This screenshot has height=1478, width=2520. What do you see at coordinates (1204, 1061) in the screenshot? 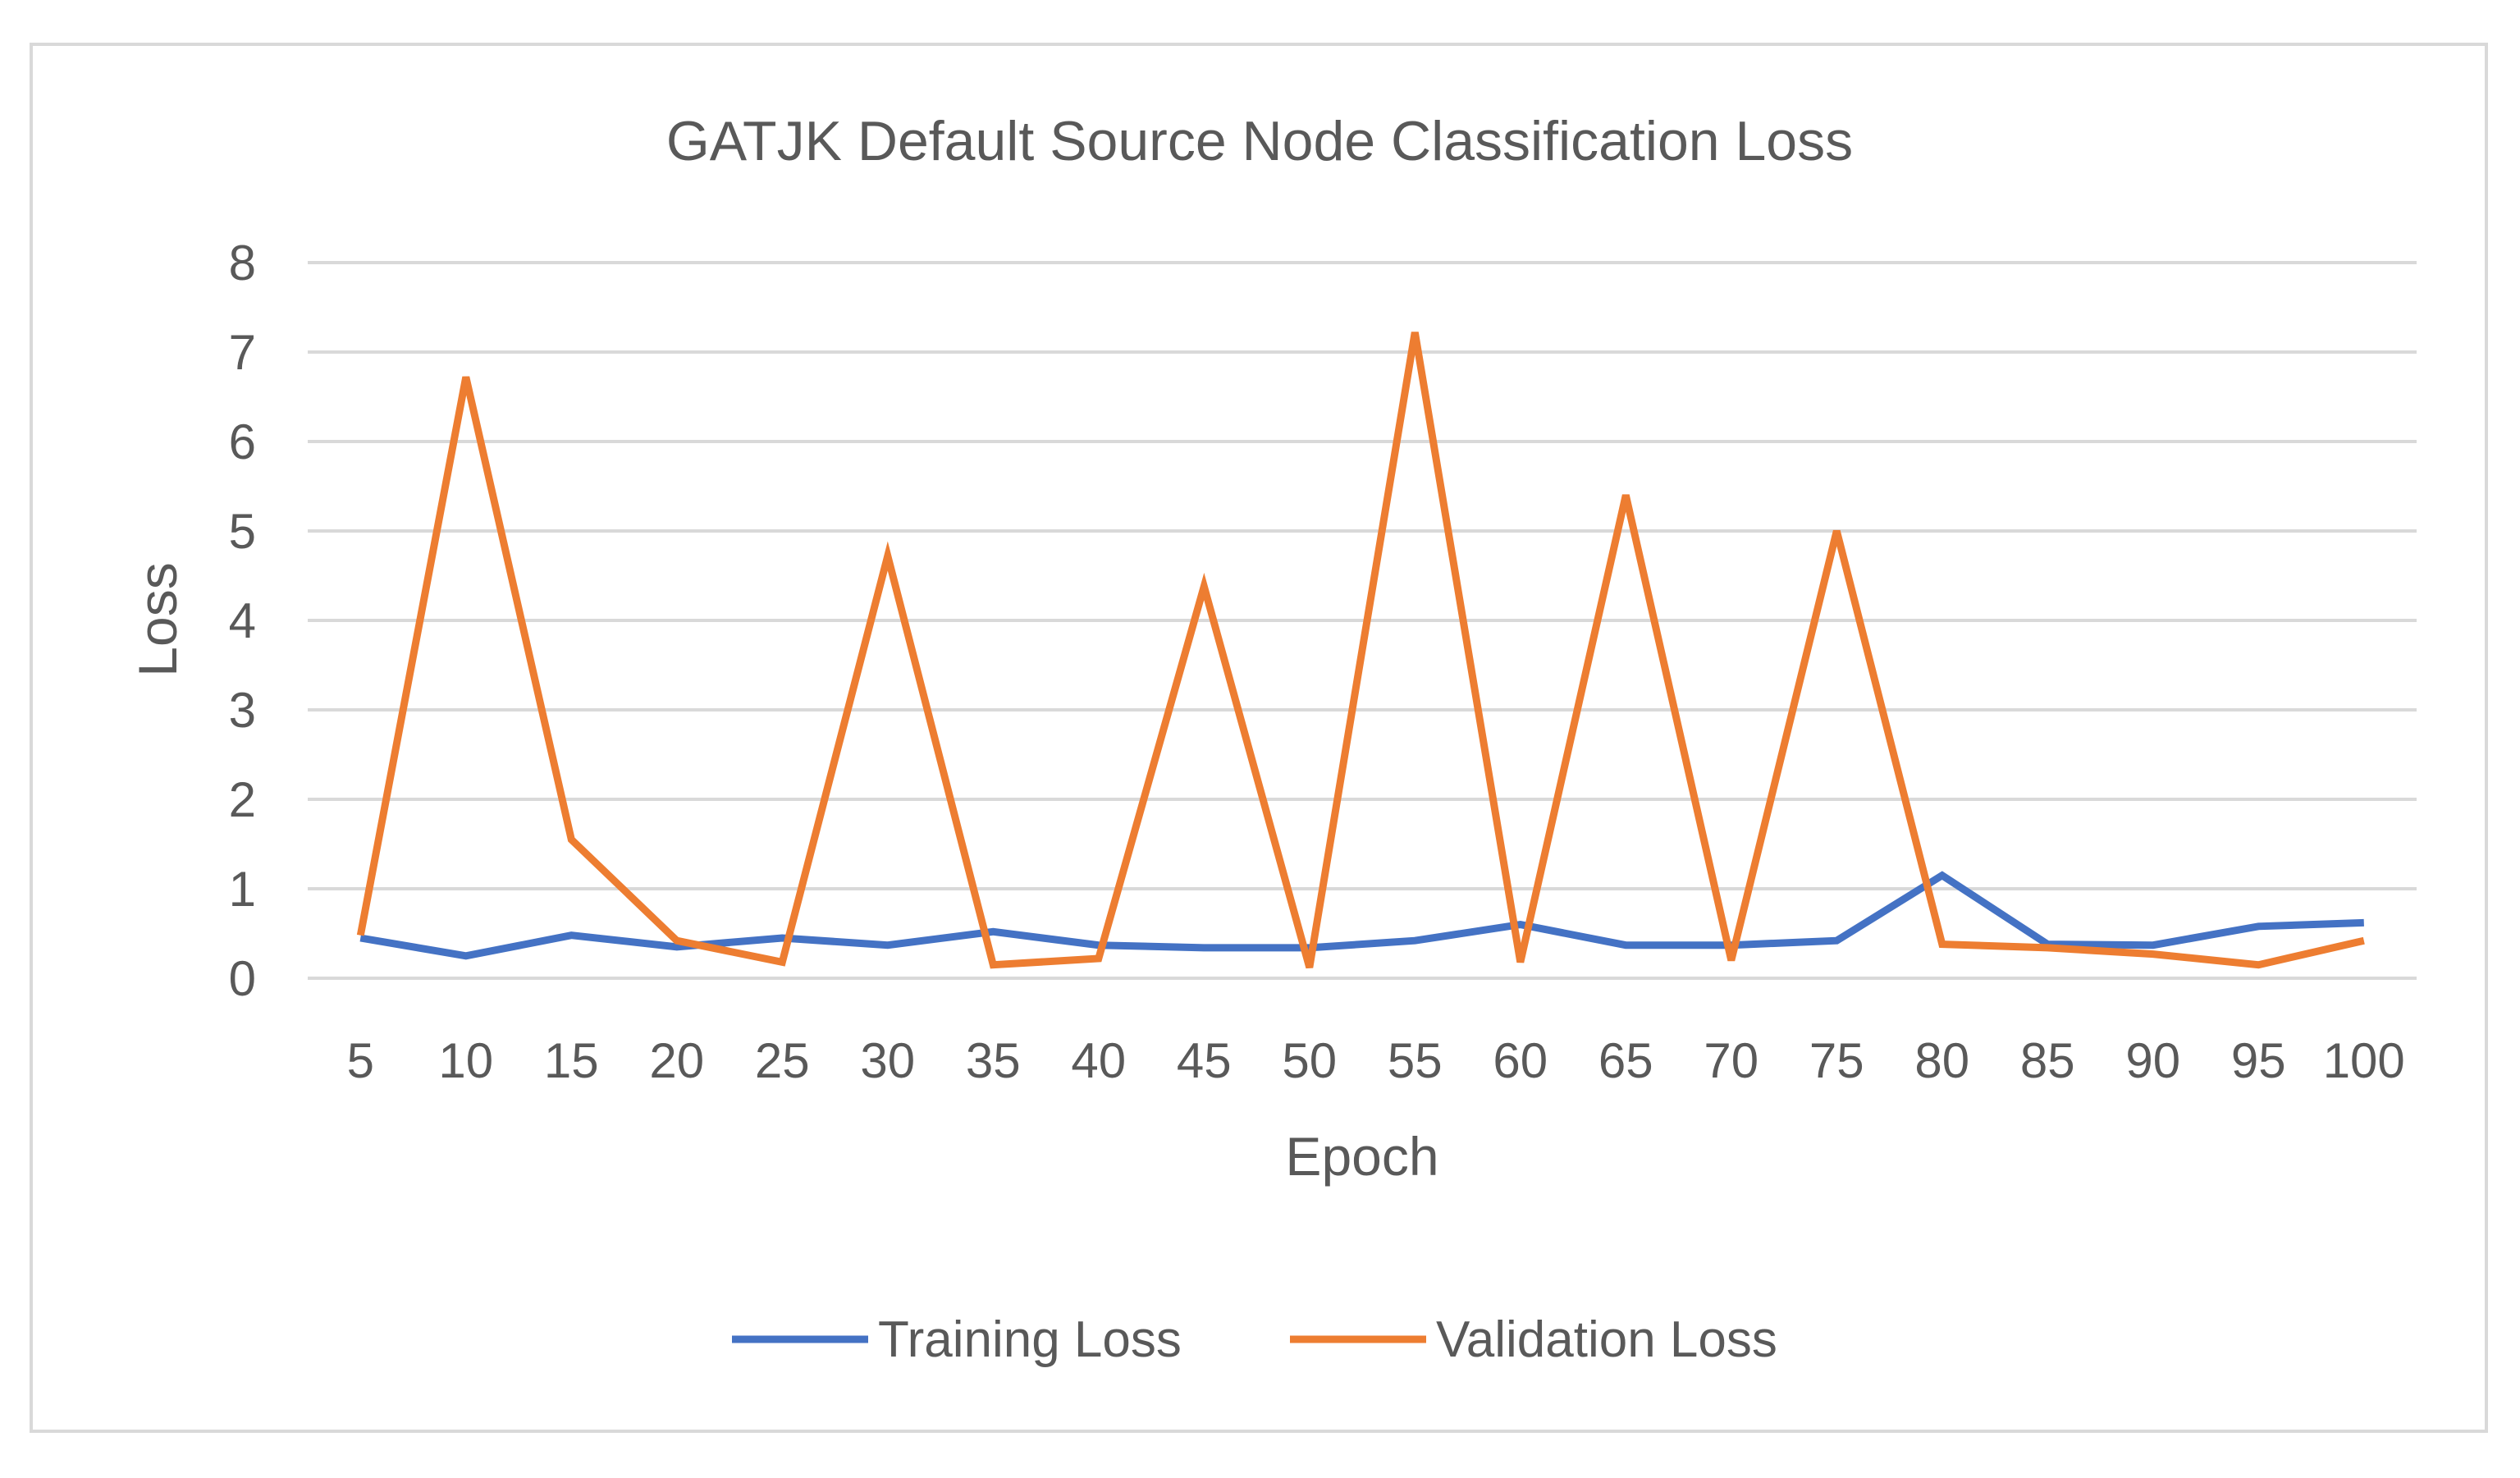
I see `x-tick-label: 45` at bounding box center [1204, 1061].